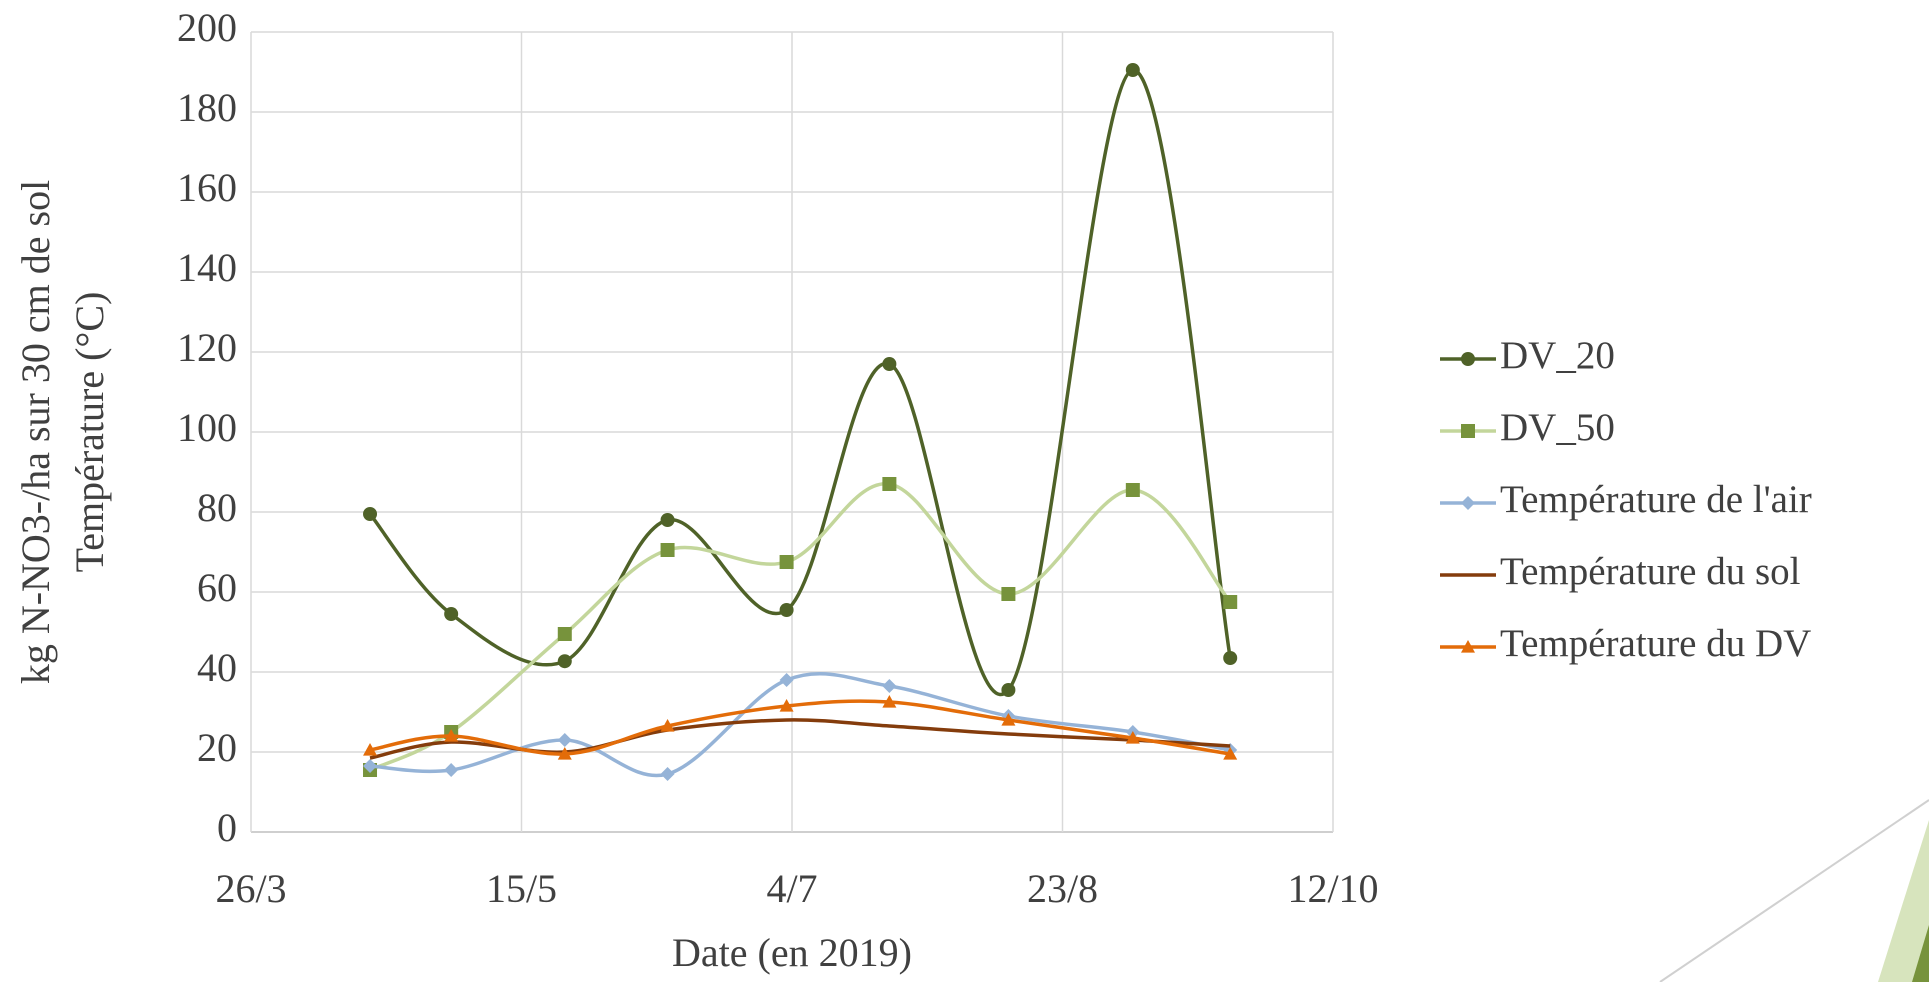  Describe the element at coordinates (1794, 890) in the screenshot. I see `decoration-line` at that location.